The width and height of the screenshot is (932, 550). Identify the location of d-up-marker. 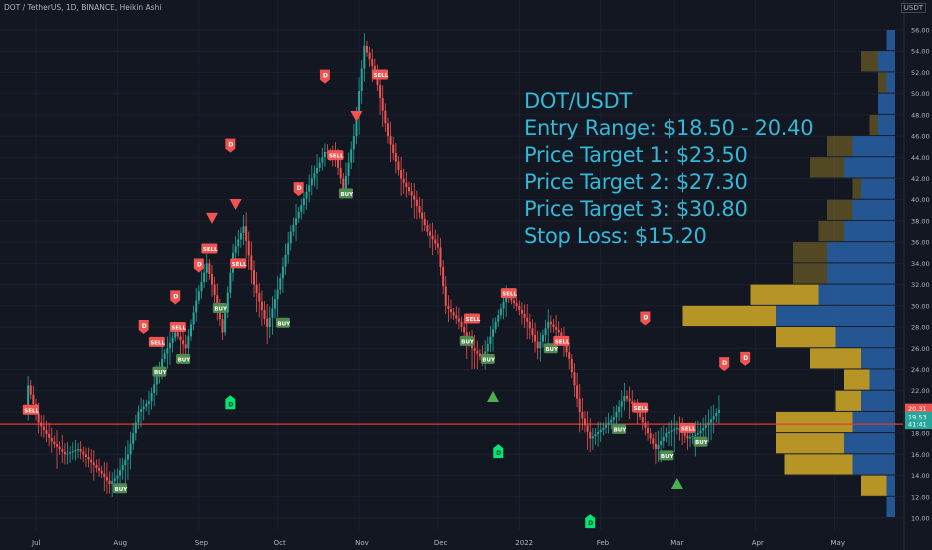
(498, 451).